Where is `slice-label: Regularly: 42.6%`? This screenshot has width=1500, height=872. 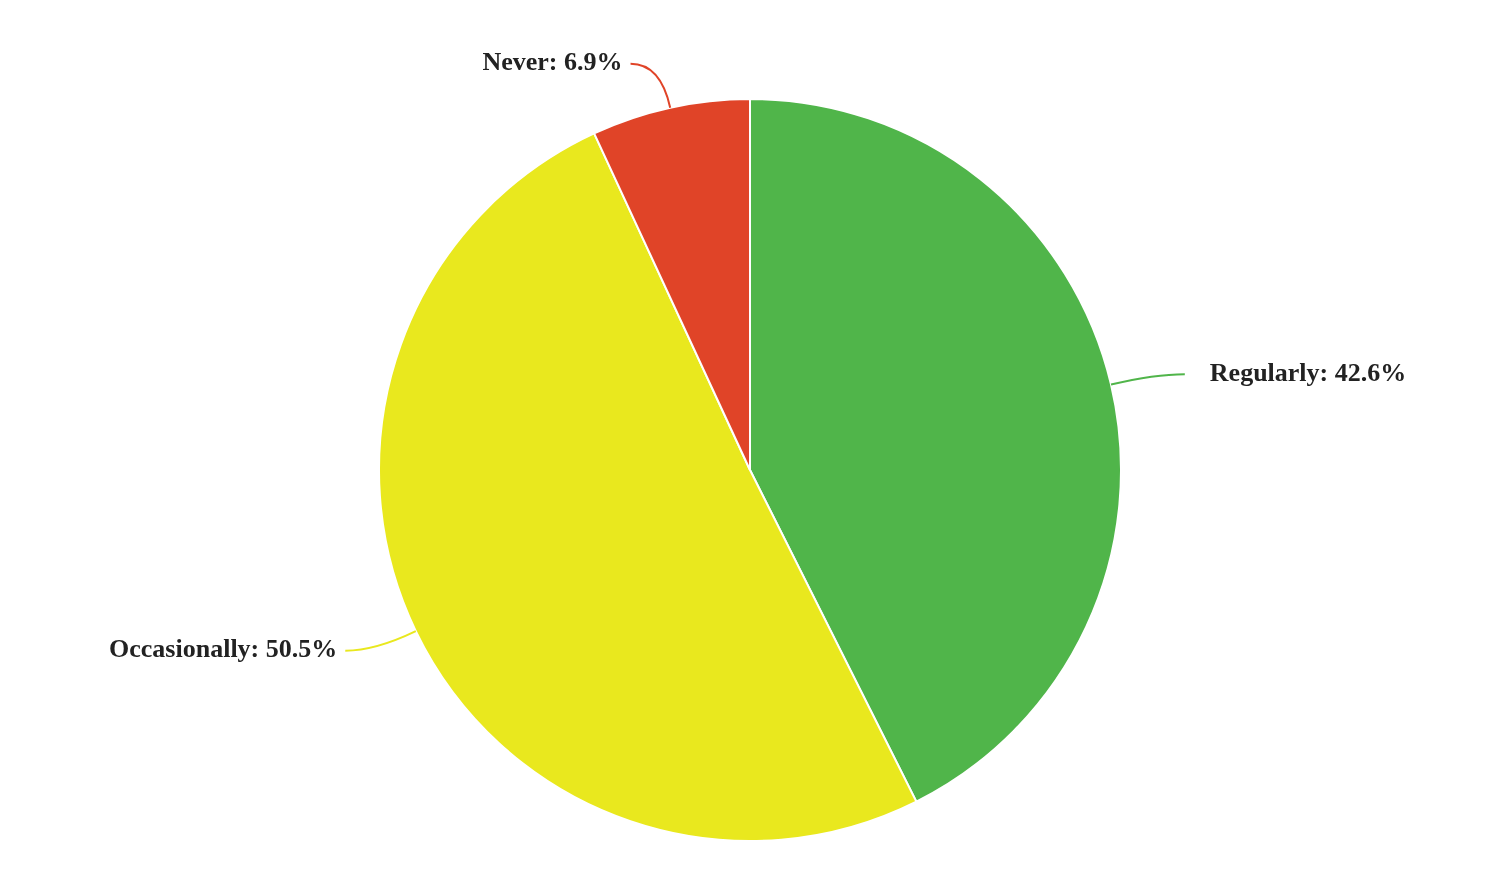
slice-label: Regularly: 42.6% is located at coordinates (1308, 372).